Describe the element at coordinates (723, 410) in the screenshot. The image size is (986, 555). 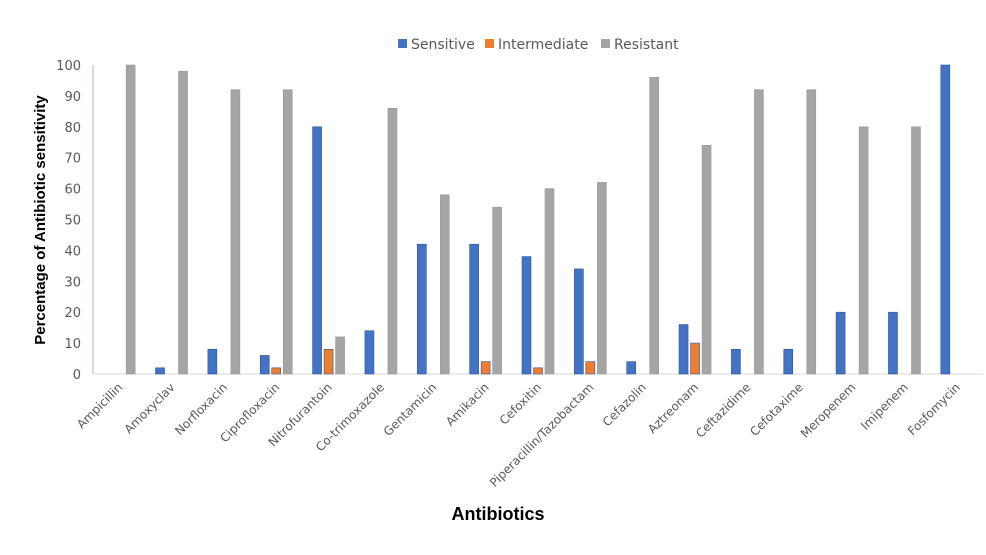
I see `x-tick-label: Ceftazidime` at that location.